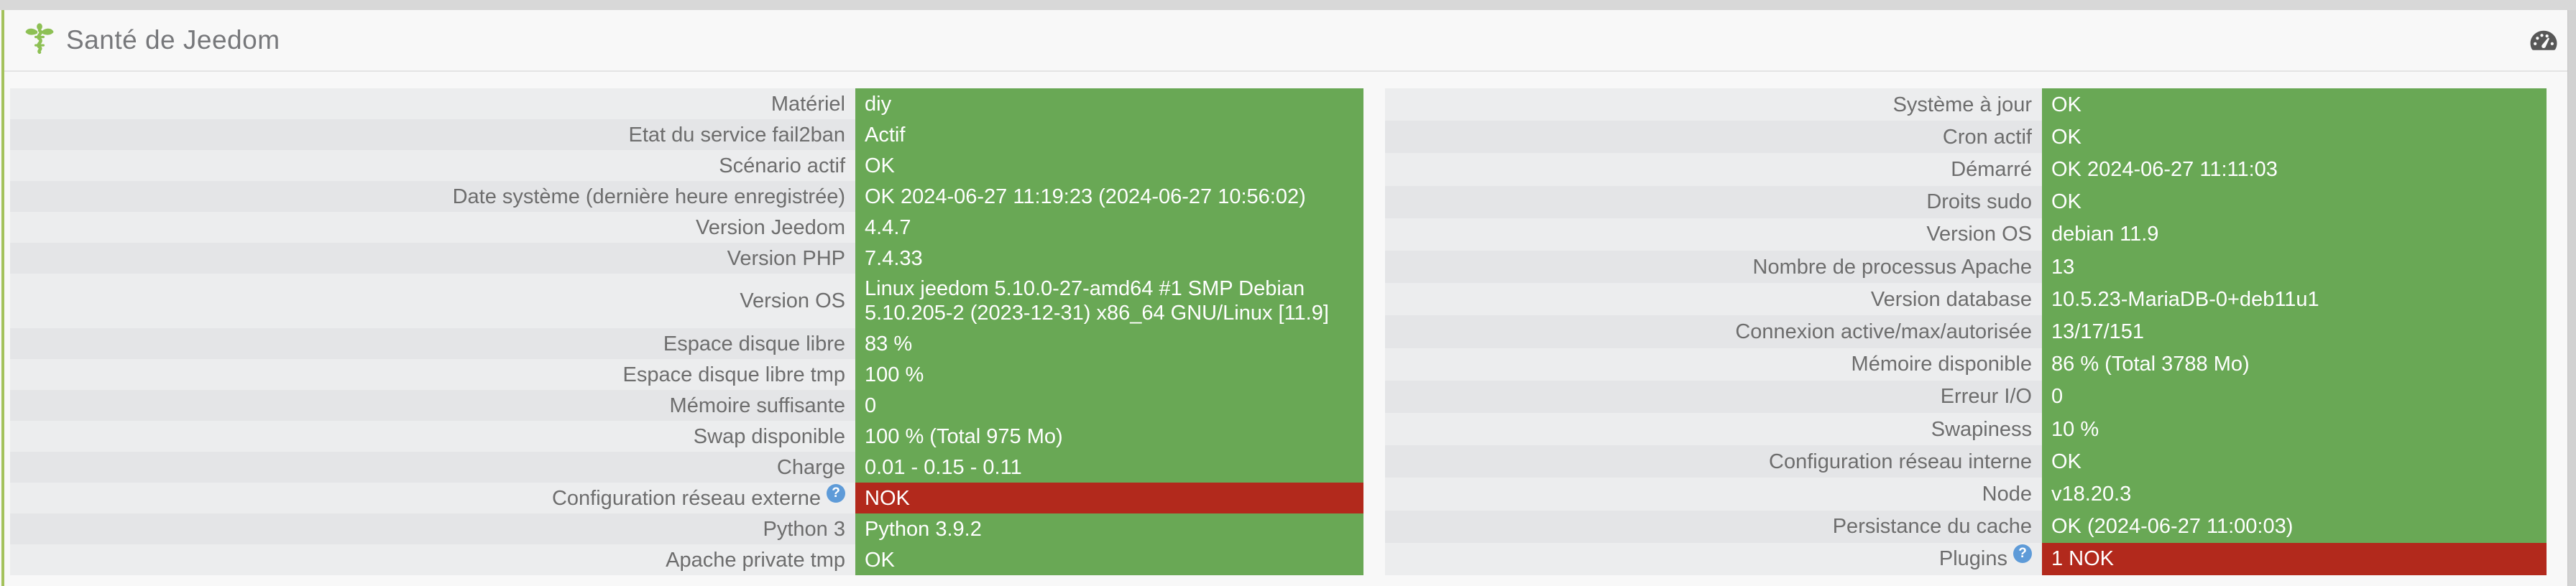  Describe the element at coordinates (1109, 498) in the screenshot. I see `row-value-badge: NOK` at that location.